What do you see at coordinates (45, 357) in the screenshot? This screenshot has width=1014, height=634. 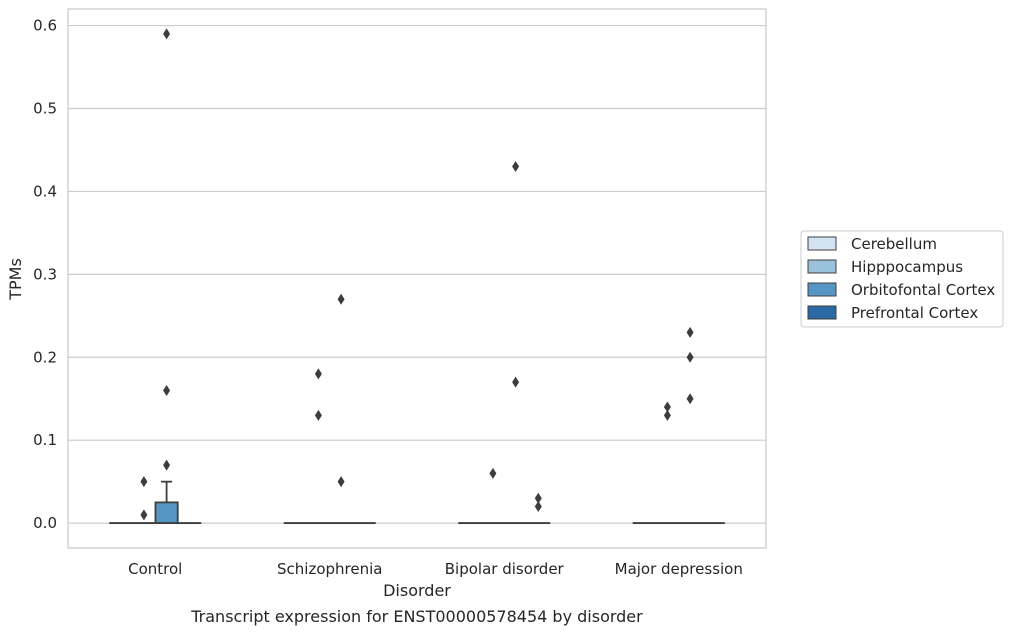 I see `y-tick-label: 0.2` at bounding box center [45, 357].